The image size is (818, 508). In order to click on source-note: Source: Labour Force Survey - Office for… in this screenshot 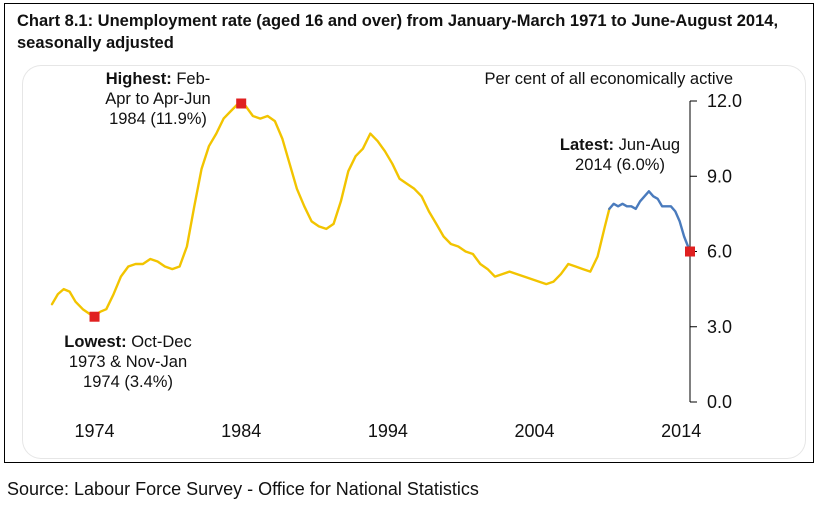, I will do `click(243, 489)`.